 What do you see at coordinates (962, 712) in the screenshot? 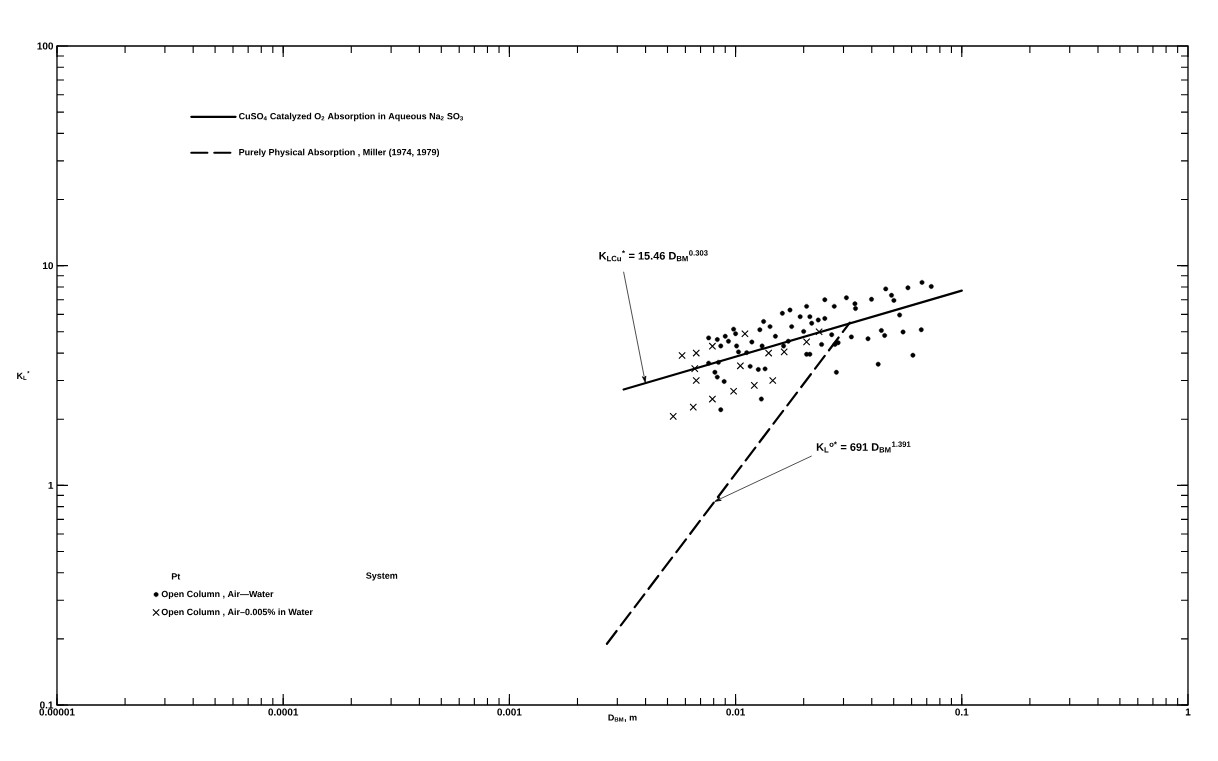
I see `x-tick-label: 0.1` at bounding box center [962, 712].